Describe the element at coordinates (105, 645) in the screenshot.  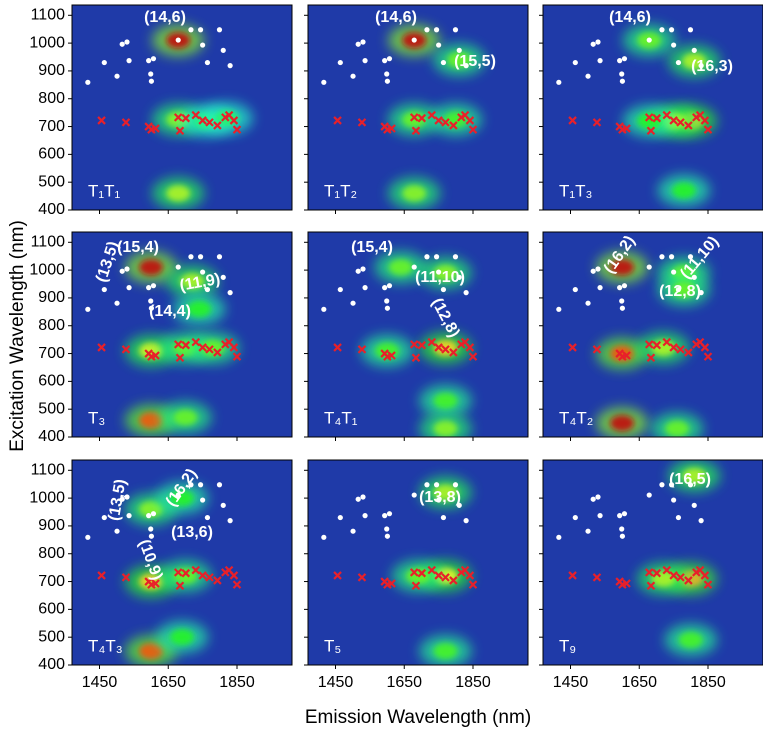
I see `panel-label: T₄T₃` at that location.